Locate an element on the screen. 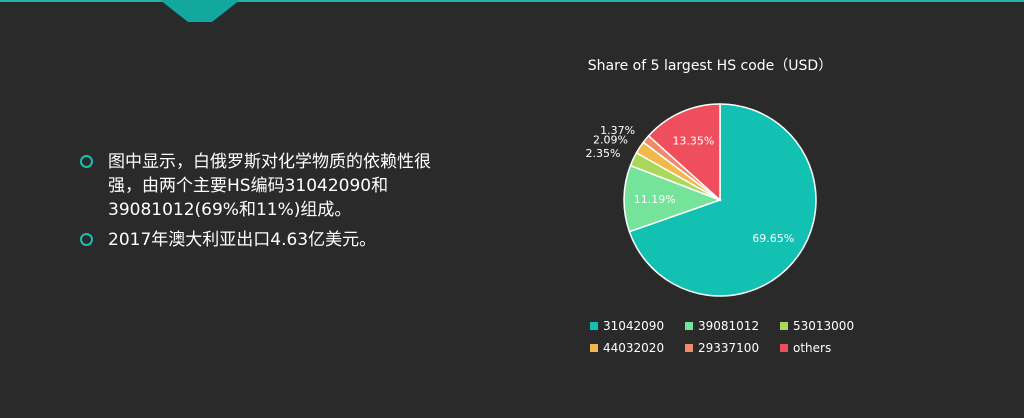  pie-labels: 69.65% 11.19% 2.35%2.09%1.37% 13.35% is located at coordinates (690, 184).